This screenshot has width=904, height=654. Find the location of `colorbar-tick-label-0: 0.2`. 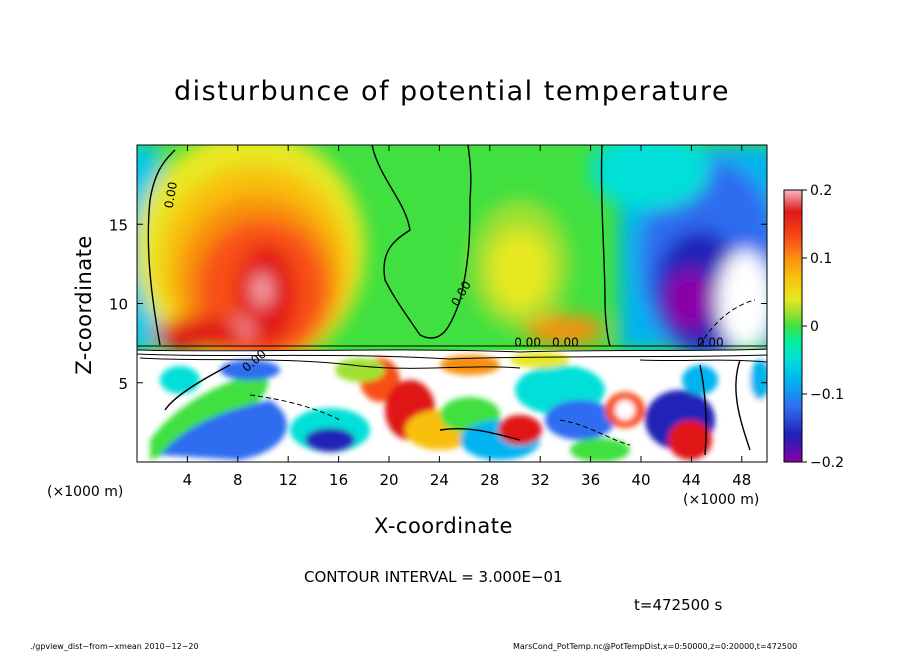

colorbar-tick-label-0: 0.2 is located at coordinates (821, 191).